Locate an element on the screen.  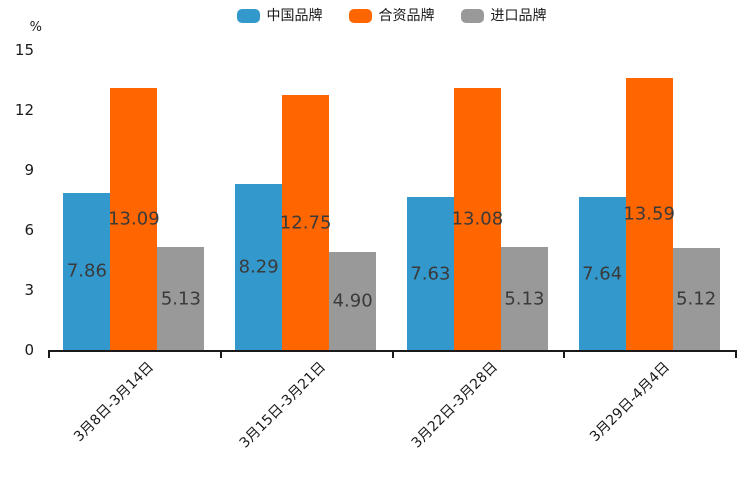
bar-value-label: 13.08 is located at coordinates (477, 219).